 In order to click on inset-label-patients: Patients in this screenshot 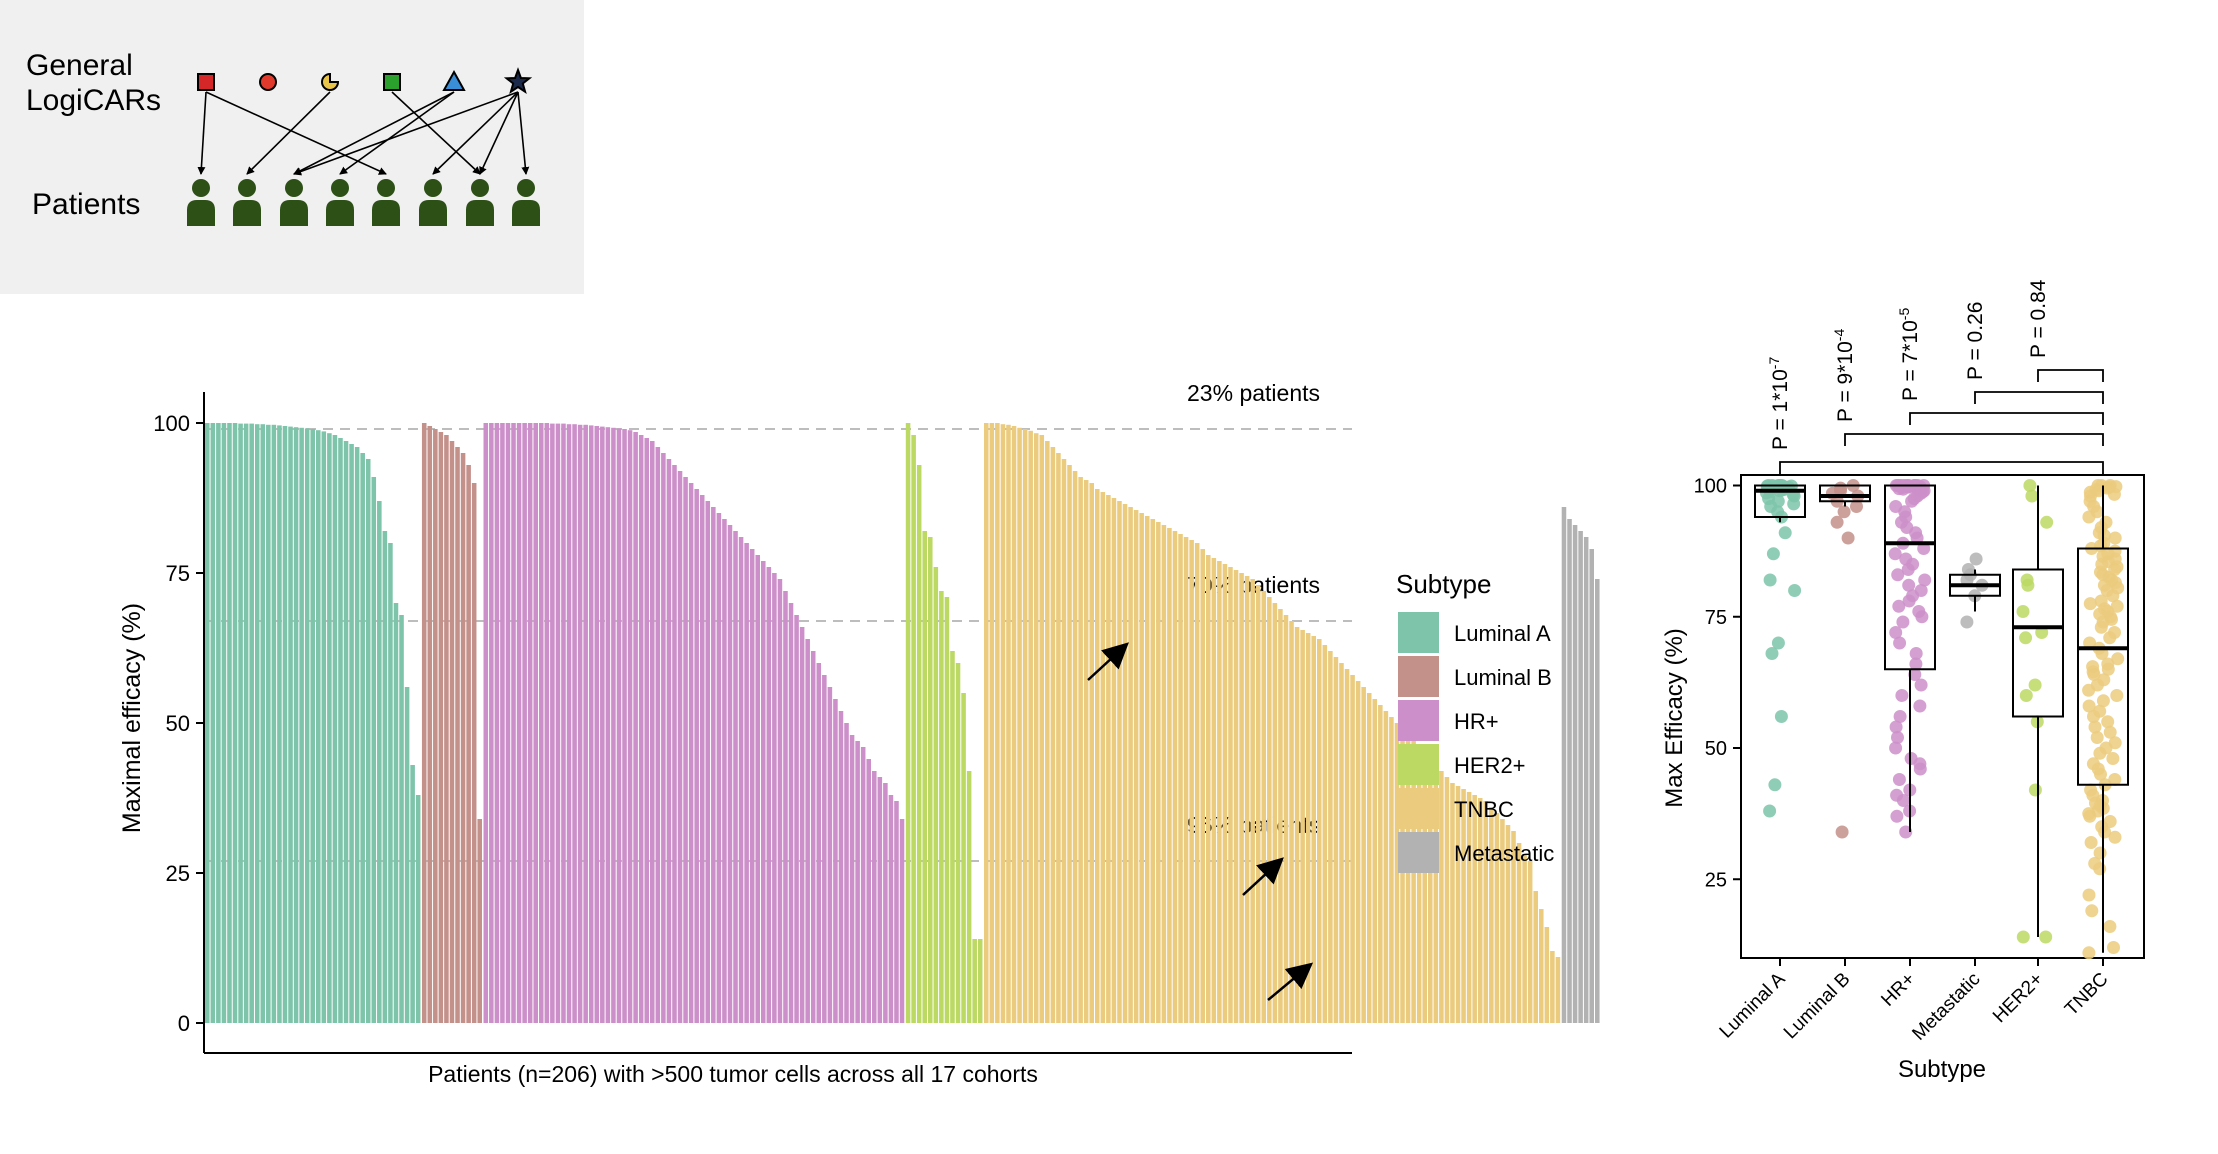, I will do `click(86, 204)`.